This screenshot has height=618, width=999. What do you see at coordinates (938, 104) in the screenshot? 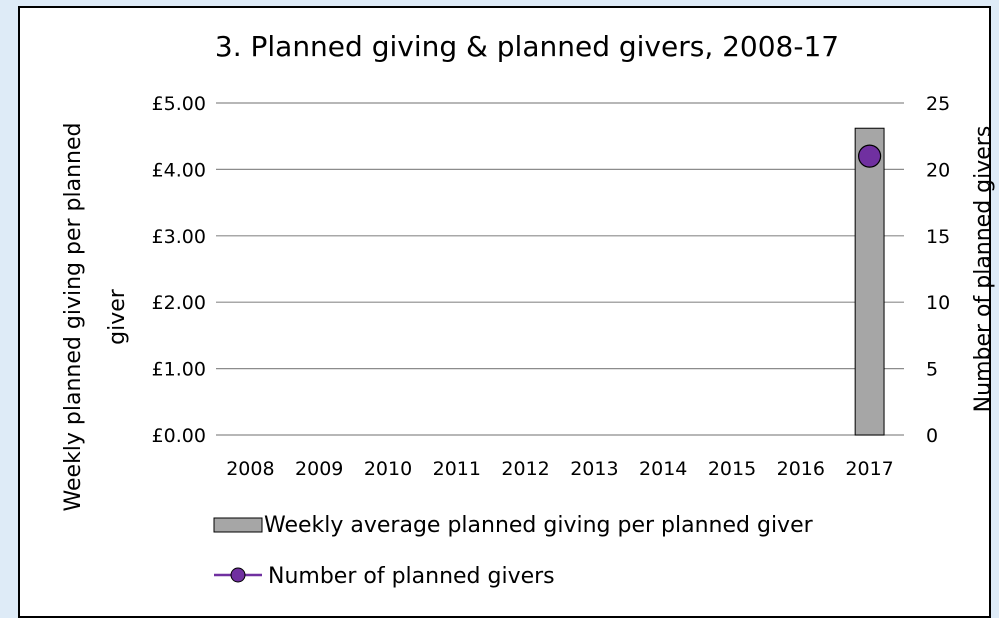
I see `right-tick-label: 25` at bounding box center [938, 104].